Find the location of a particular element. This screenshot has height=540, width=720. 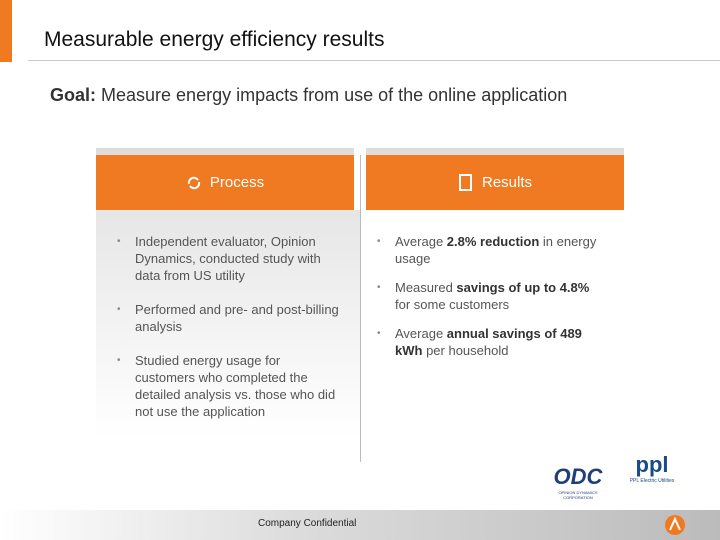

logo-caption: OPINION DYNAMICS CORPORATION is located at coordinates (578, 495).